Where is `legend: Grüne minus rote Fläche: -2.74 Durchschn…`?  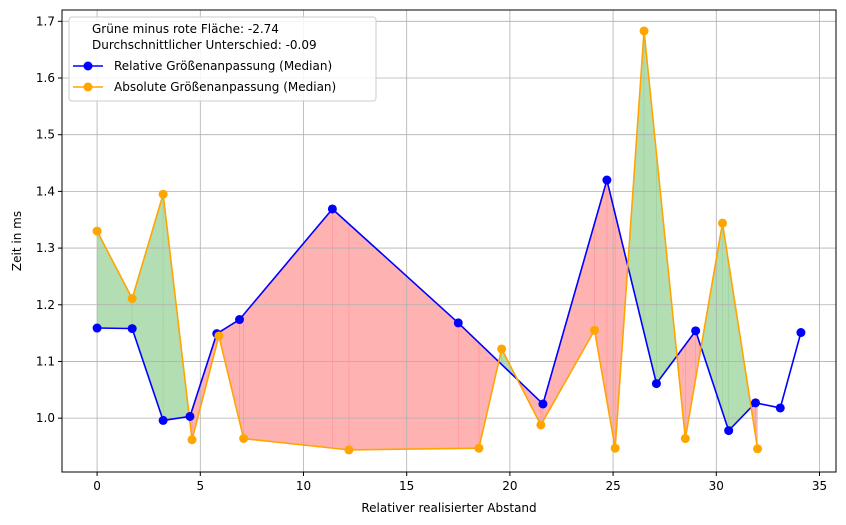 legend: Grüne minus rote Fläche: -2.74 Durchschn… is located at coordinates (222, 59).